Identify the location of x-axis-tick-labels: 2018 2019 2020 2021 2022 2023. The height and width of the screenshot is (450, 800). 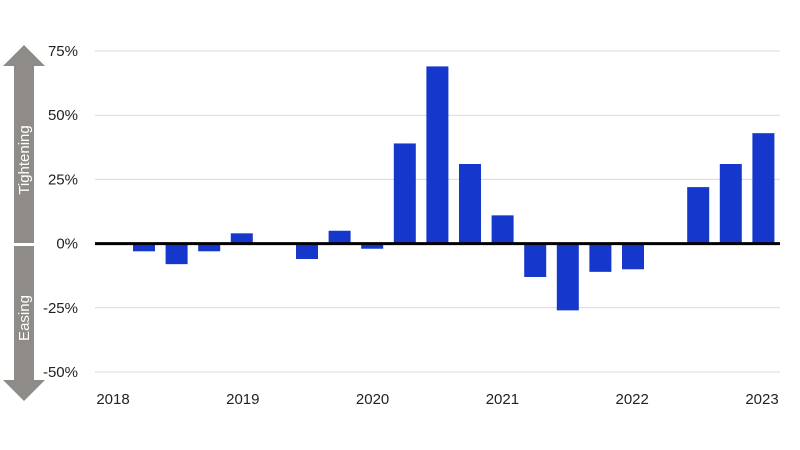
(437, 399).